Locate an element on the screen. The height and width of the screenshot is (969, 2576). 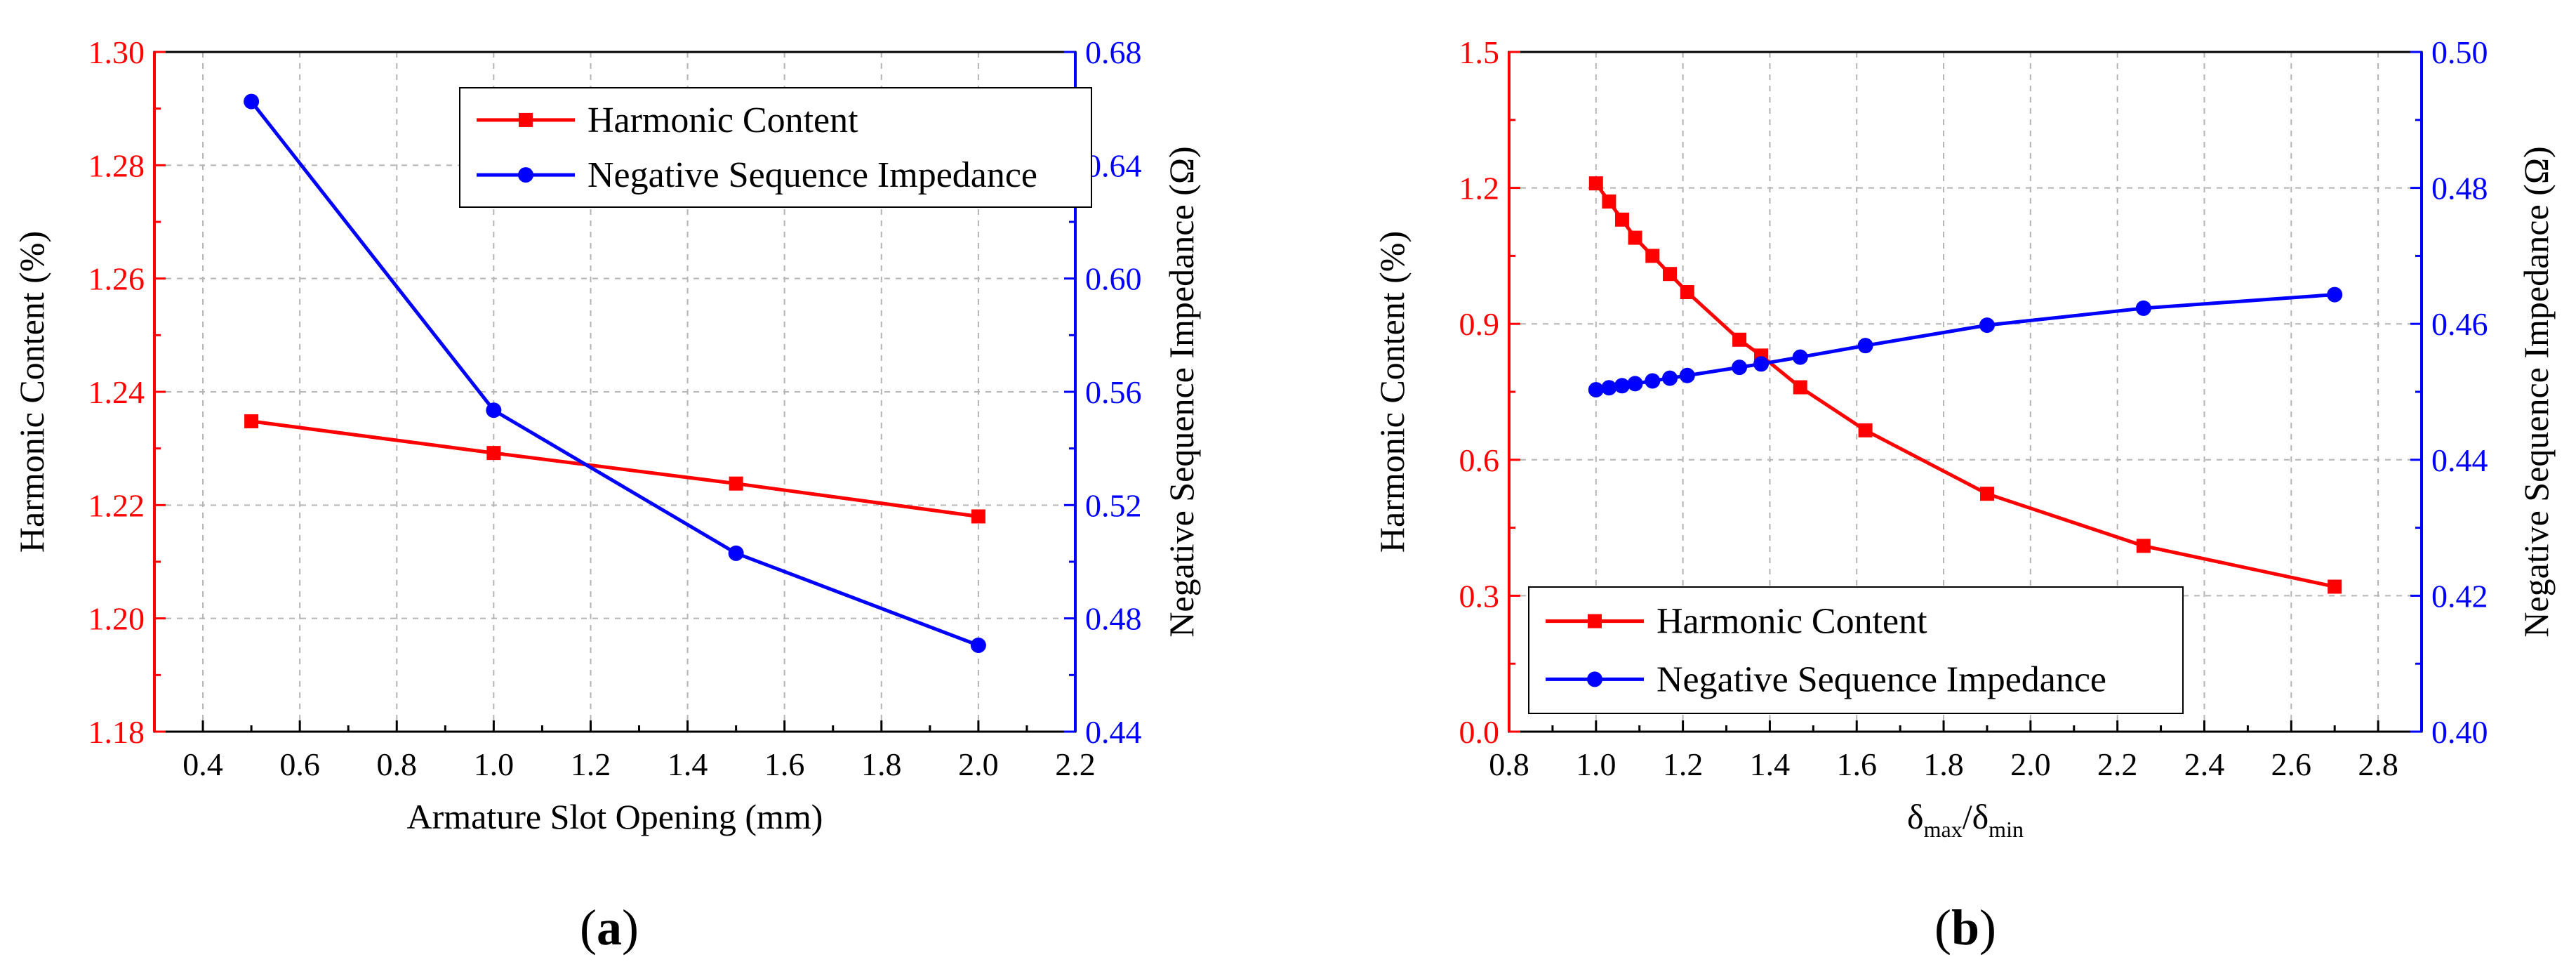
x-tick-labels: 0.8 1.0 1.2 1.4 1.6 1.8 2.0 2.2 2.4 2.6 2.8 is located at coordinates (1944, 764).